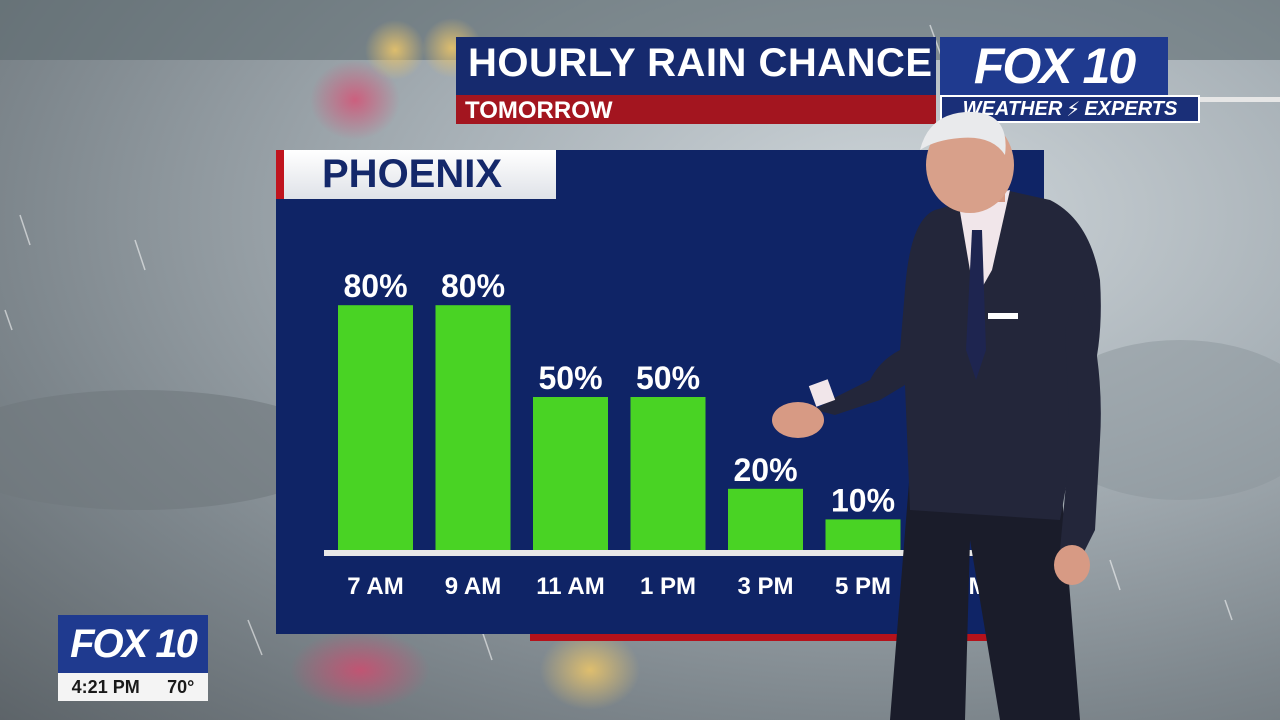 Image resolution: width=1280 pixels, height=720 pixels. Describe the element at coordinates (765, 586) in the screenshot. I see `x-tick-label: 3 PM` at that location.